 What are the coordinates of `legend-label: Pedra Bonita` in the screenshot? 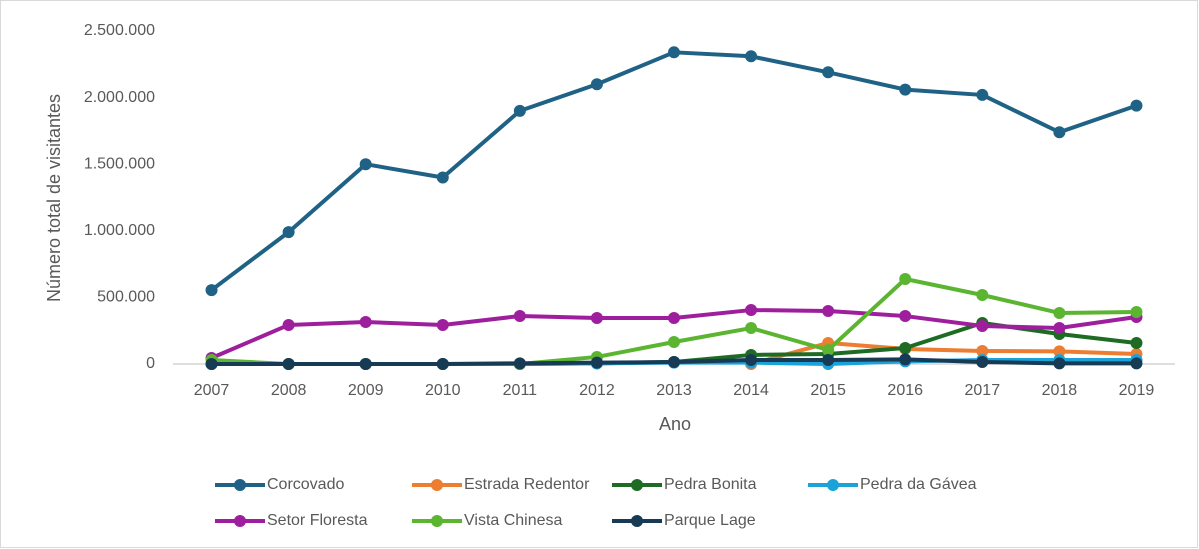 It's located at (710, 484).